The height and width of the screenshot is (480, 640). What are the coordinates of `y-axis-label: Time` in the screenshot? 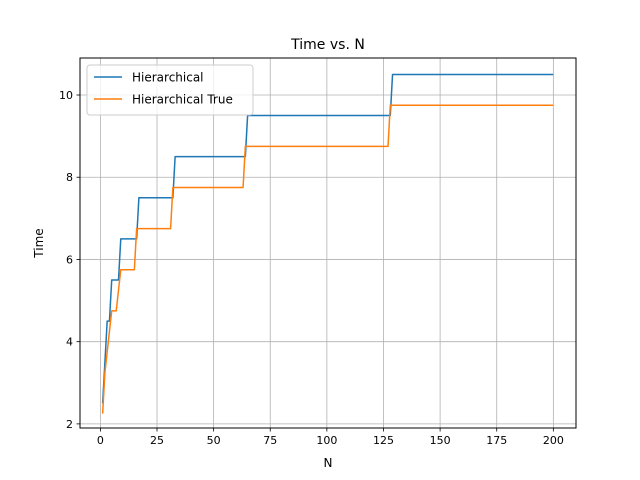 It's located at (39, 243).